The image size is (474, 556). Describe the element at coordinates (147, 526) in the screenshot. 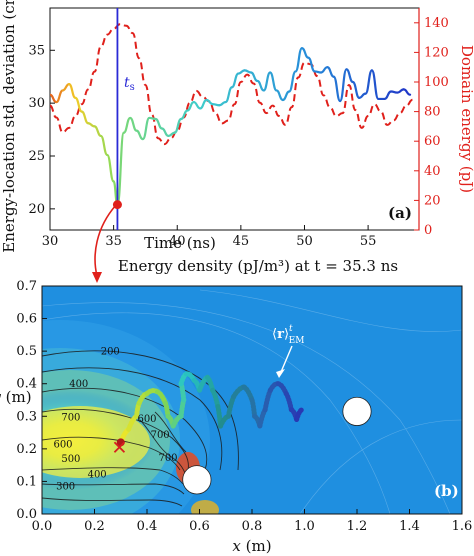

I see `x-tick-label: 0.4` at that location.